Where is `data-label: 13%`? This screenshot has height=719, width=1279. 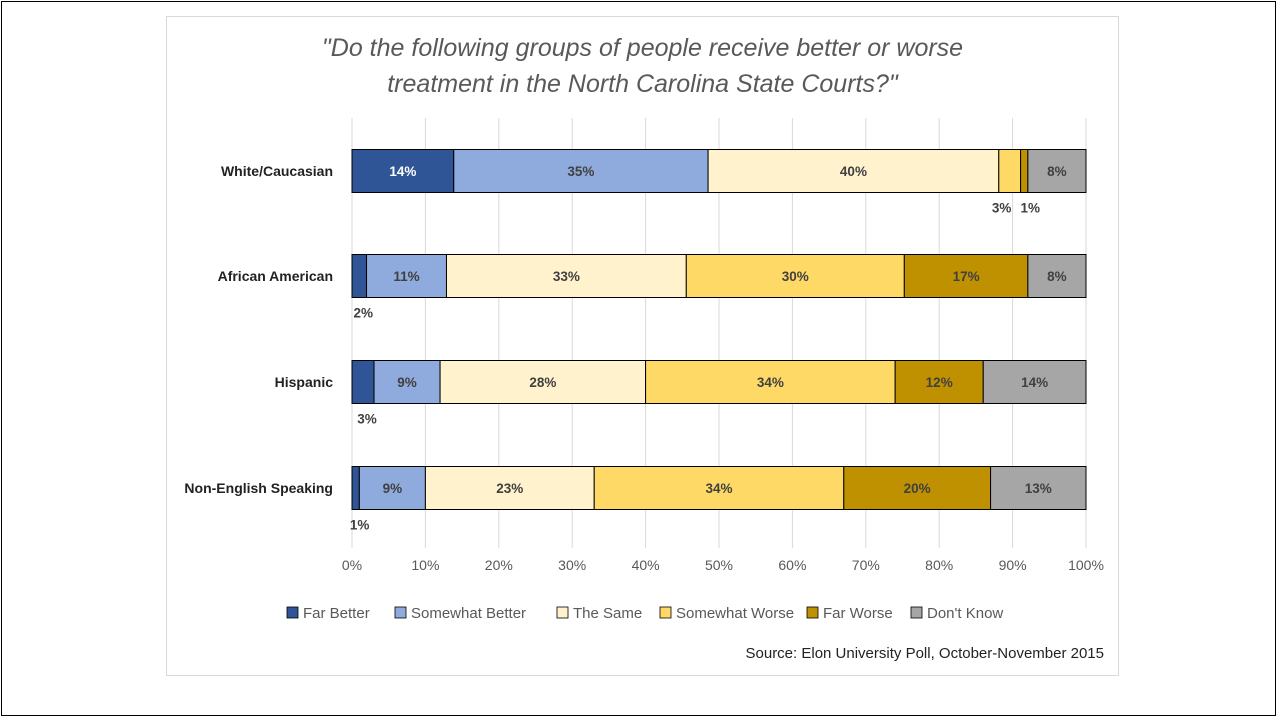
data-label: 13% is located at coordinates (1038, 488).